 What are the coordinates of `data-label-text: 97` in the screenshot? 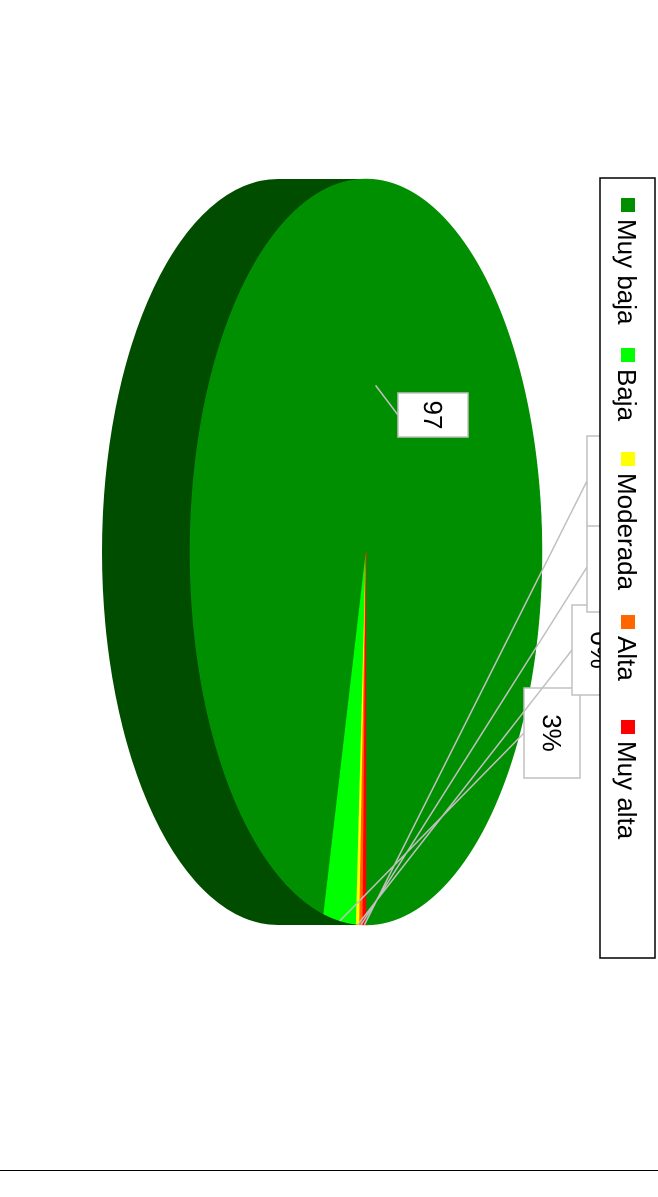 It's located at (433, 415).